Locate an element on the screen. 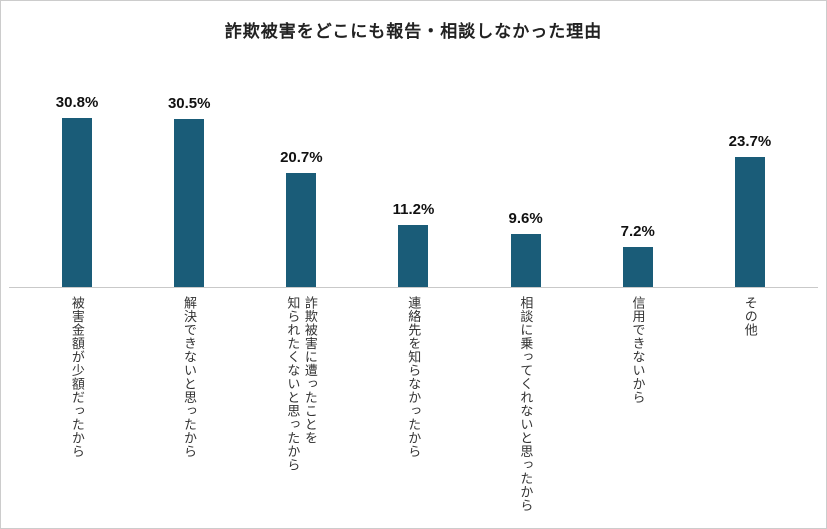  category-cell: その他 is located at coordinates (750, 407).